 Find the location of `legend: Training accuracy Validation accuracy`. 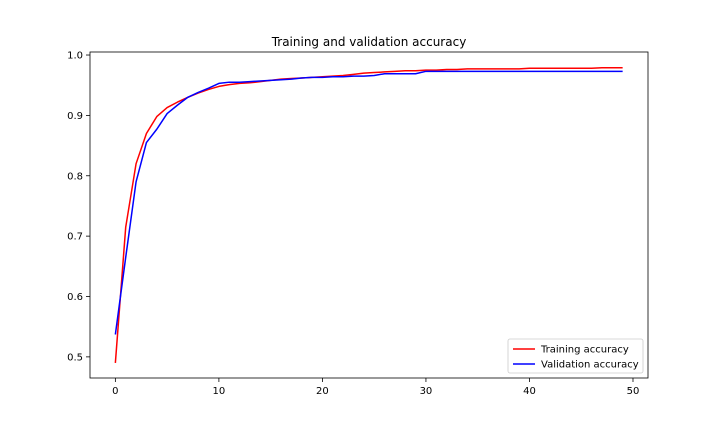

legend: Training accuracy Validation accuracy is located at coordinates (575, 356).